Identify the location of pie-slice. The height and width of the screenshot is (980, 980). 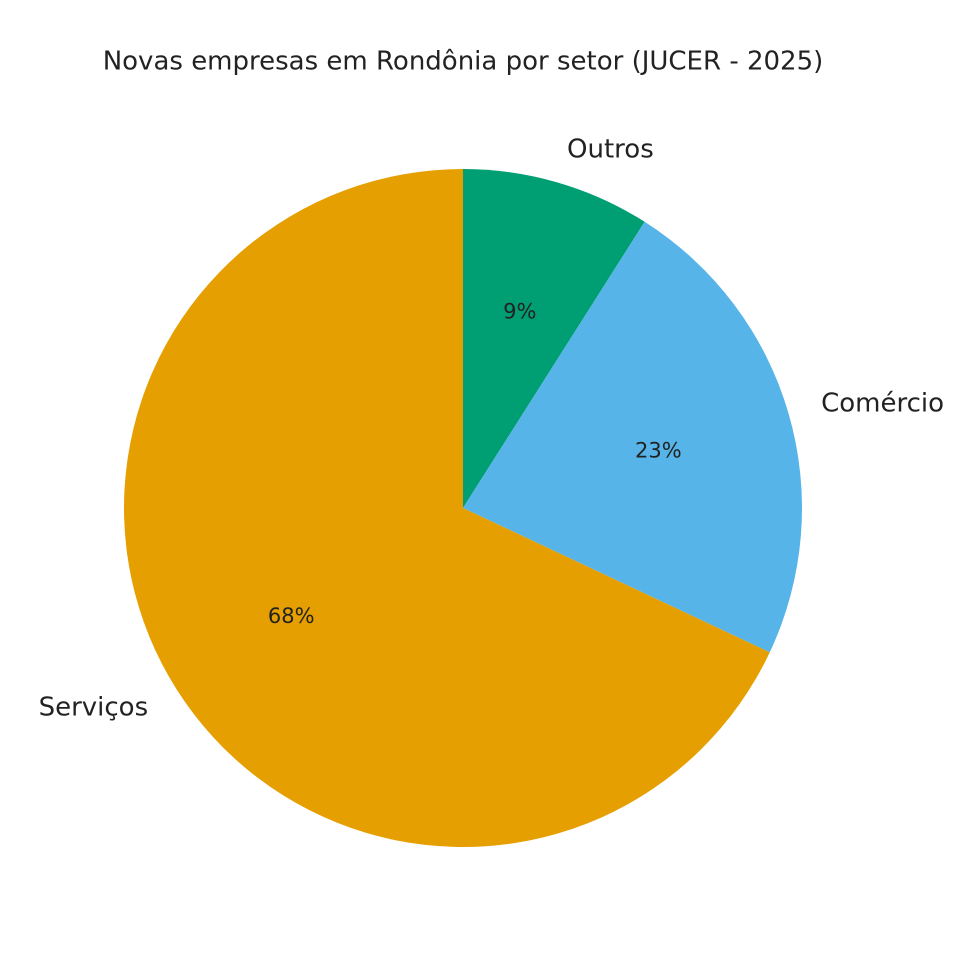
(554, 338).